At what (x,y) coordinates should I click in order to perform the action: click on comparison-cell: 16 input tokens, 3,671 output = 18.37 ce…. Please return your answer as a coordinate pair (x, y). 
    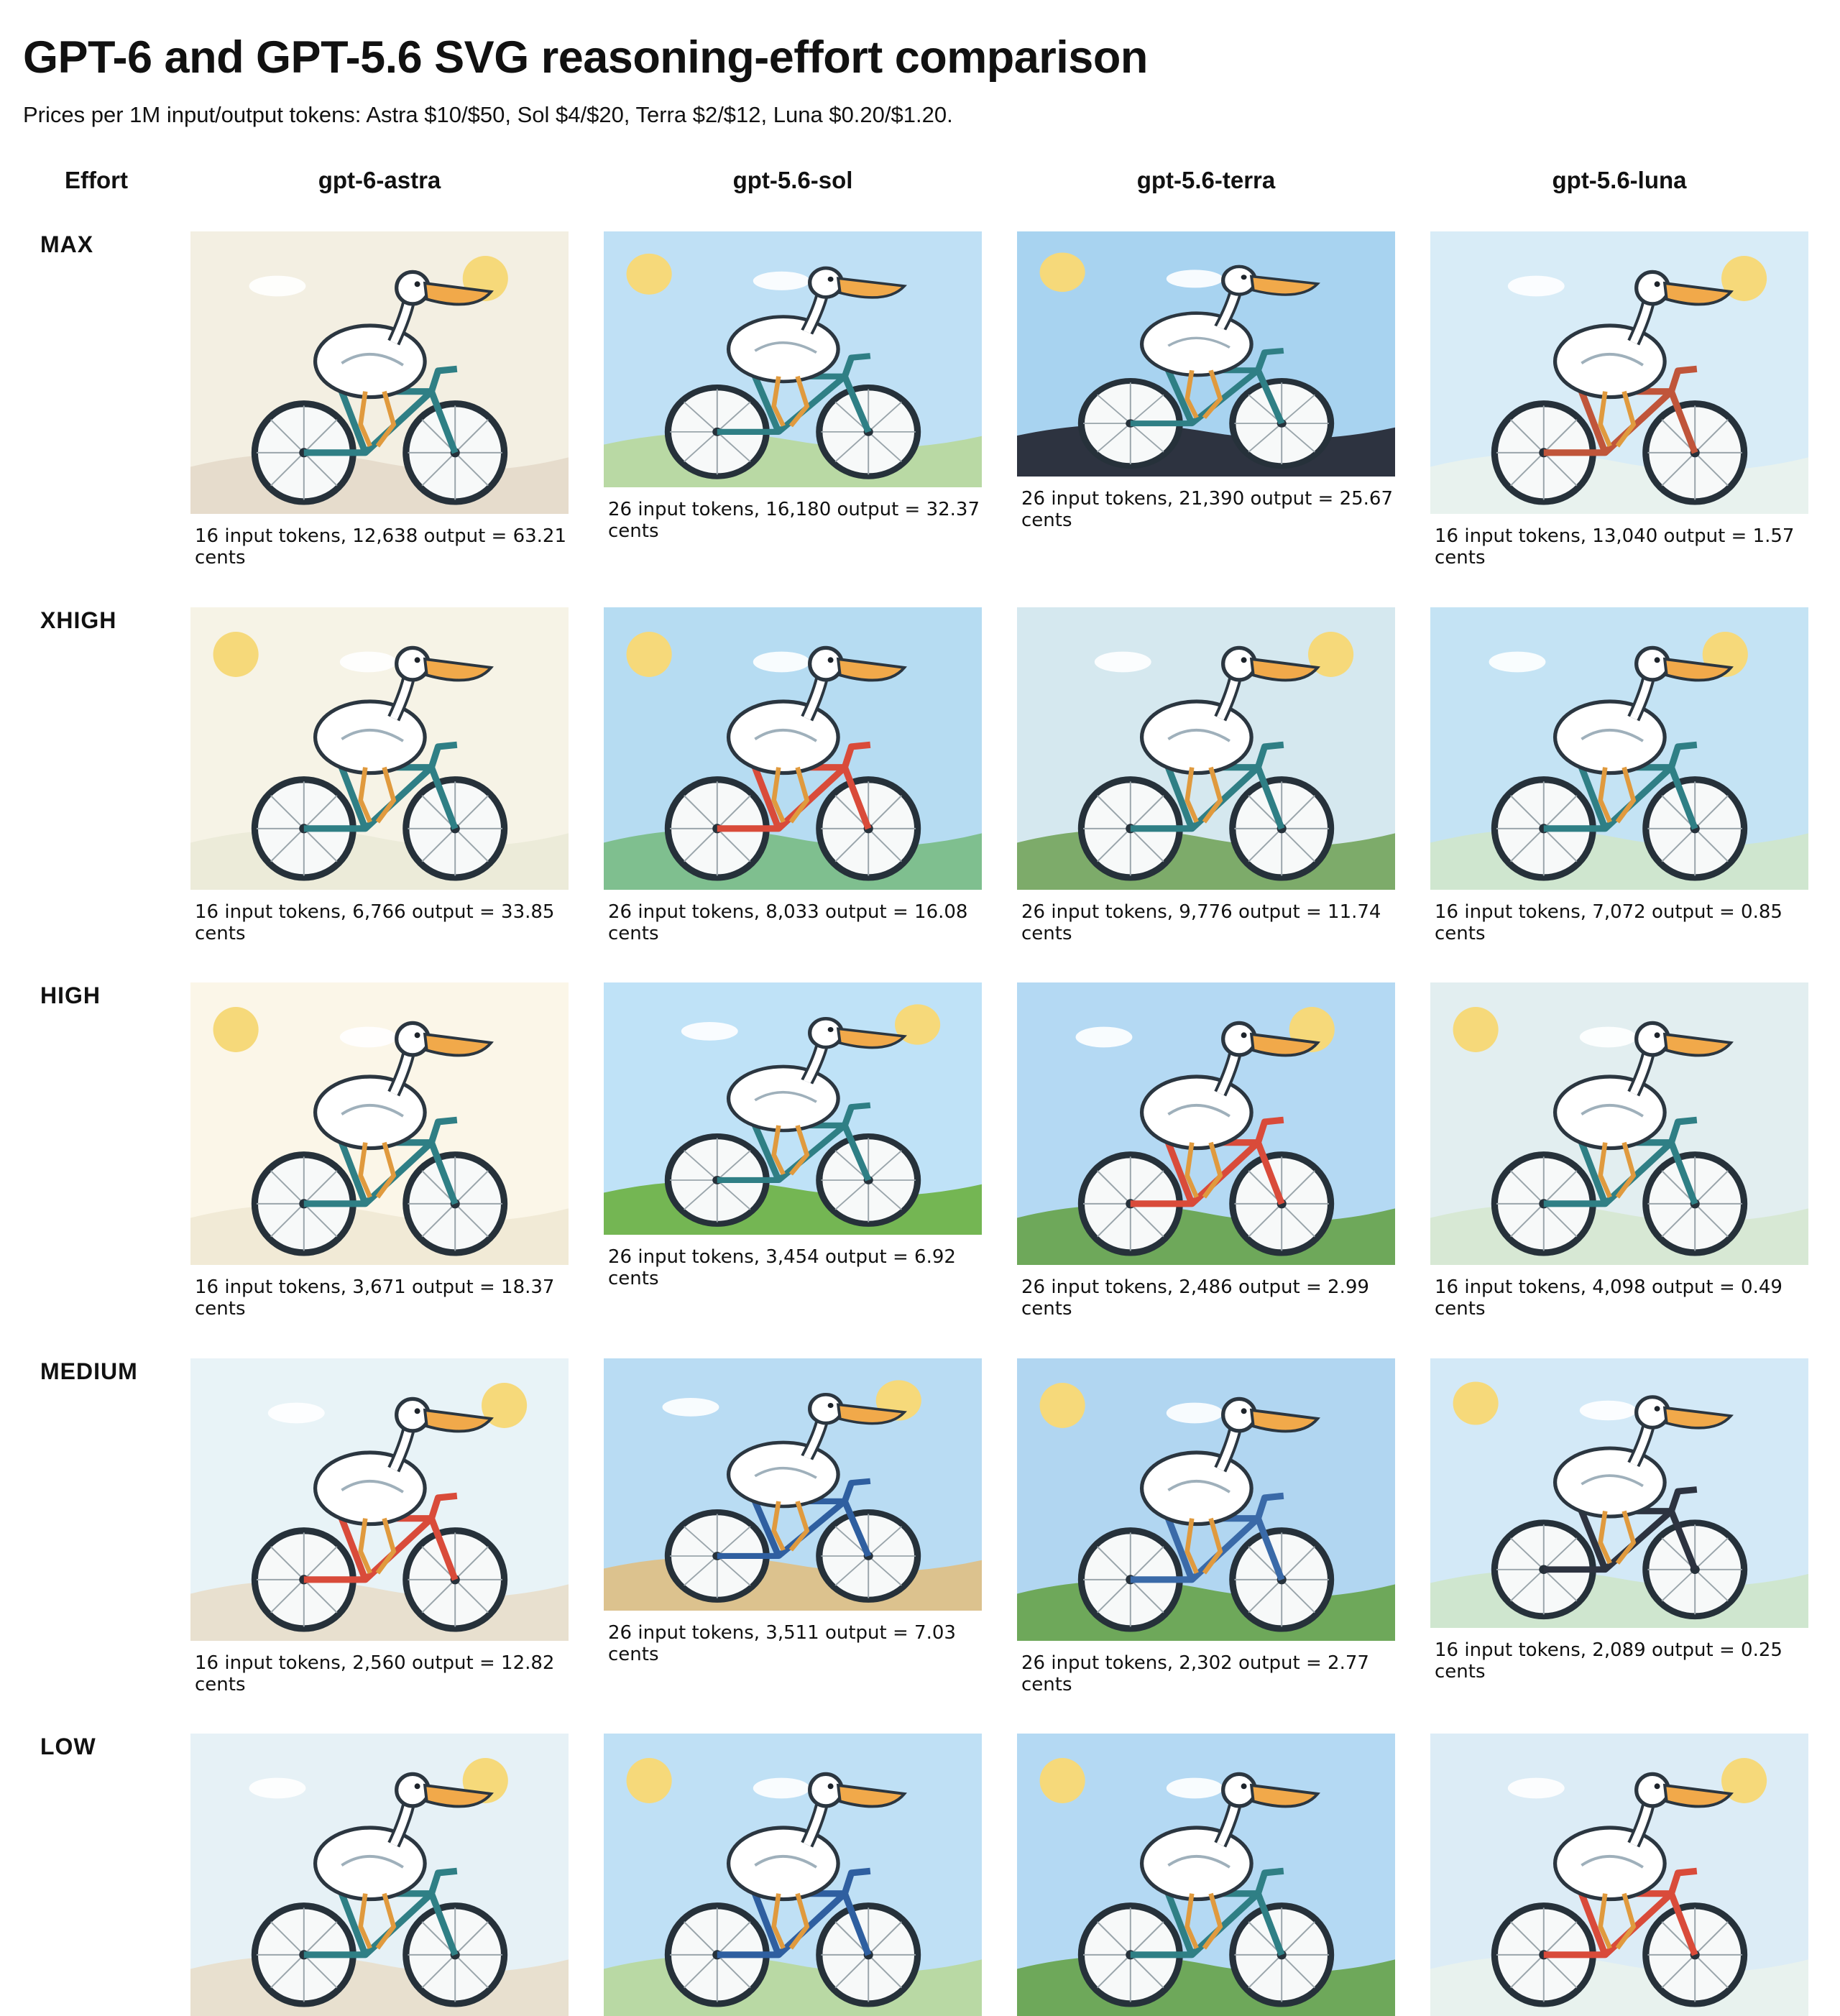
    Looking at the image, I should click on (379, 1151).